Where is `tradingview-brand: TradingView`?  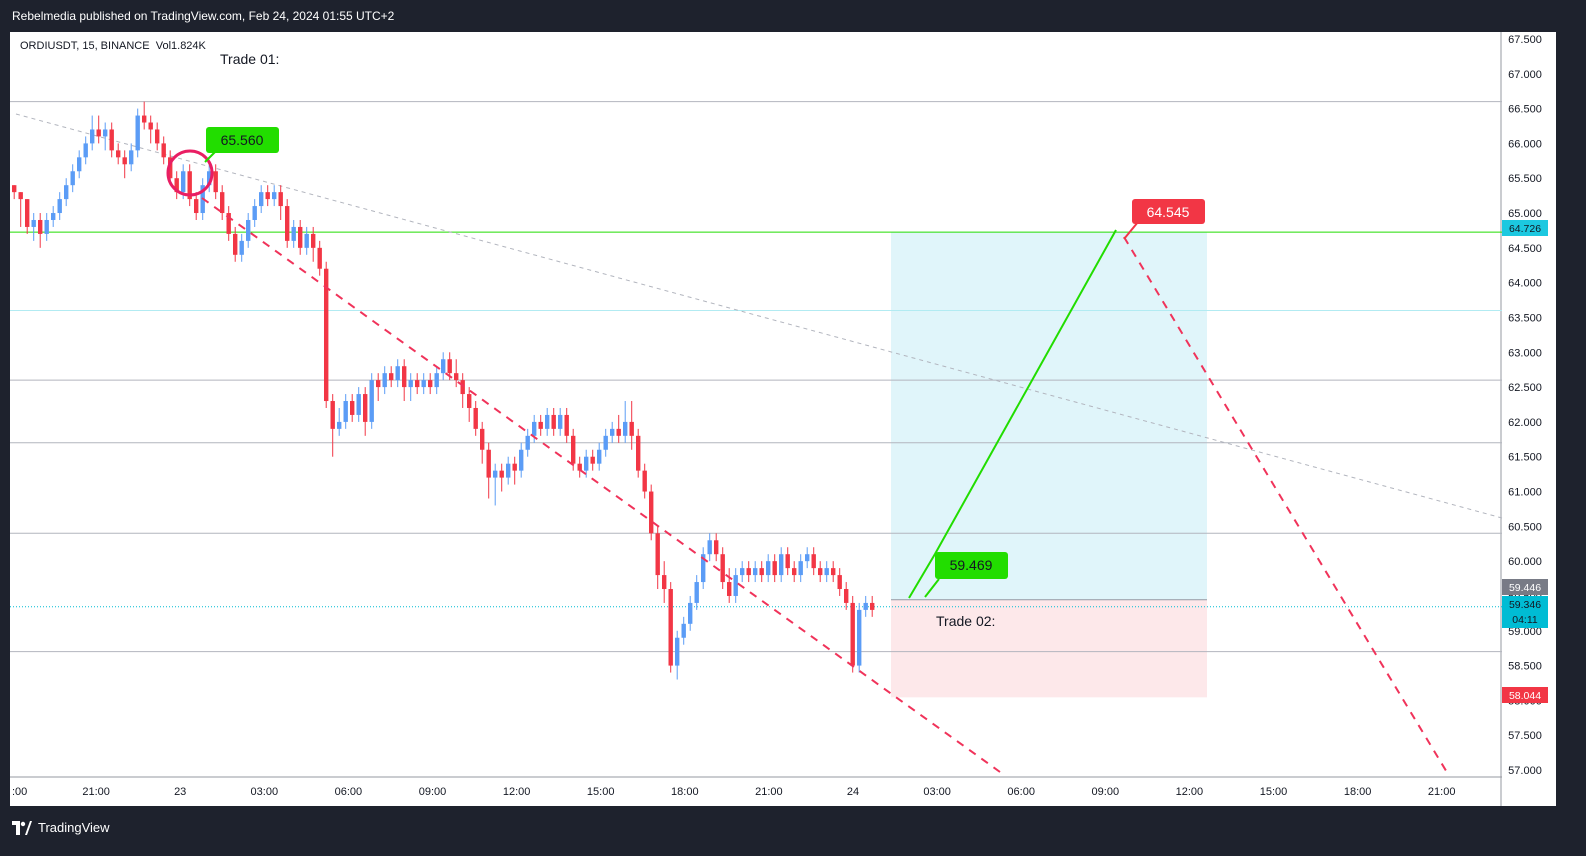 tradingview-brand: TradingView is located at coordinates (61, 827).